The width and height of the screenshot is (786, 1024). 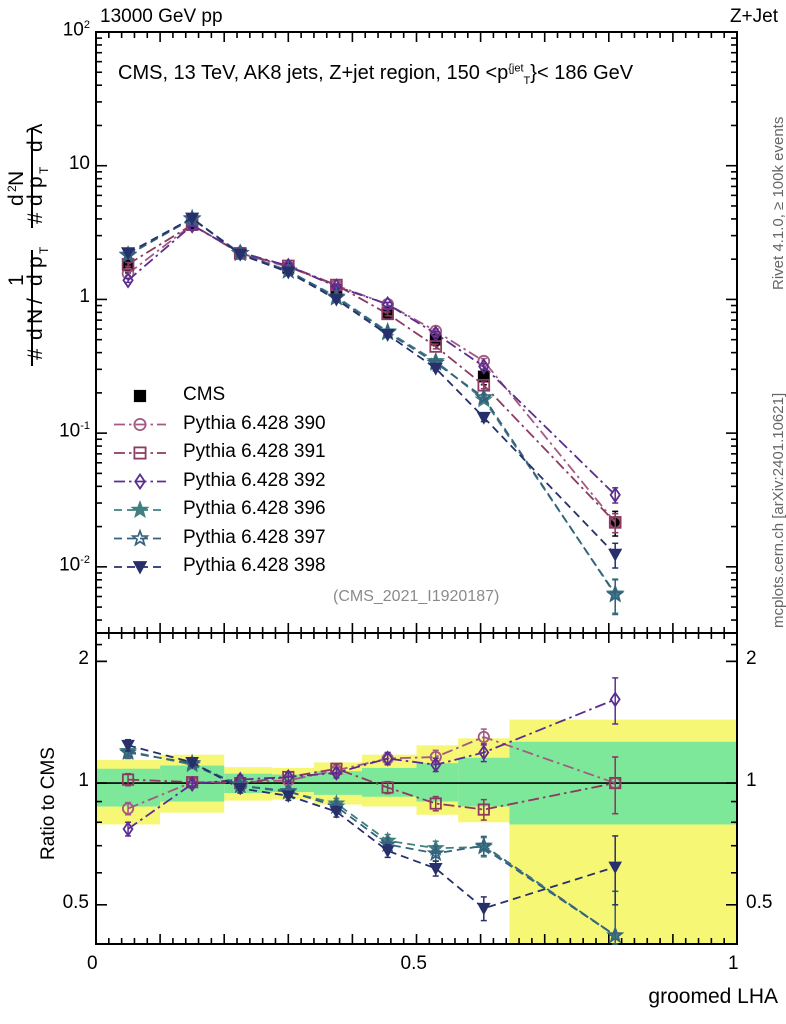 What do you see at coordinates (713, 996) in the screenshot?
I see `x-axis-label: groomed LHA` at bounding box center [713, 996].